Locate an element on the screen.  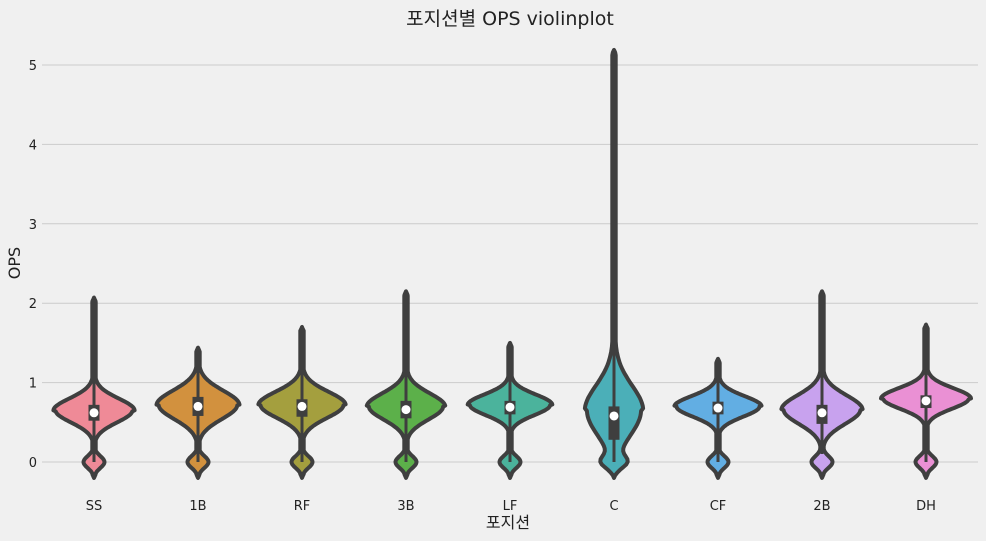
x-tick-label: 2B is located at coordinates (821, 506).